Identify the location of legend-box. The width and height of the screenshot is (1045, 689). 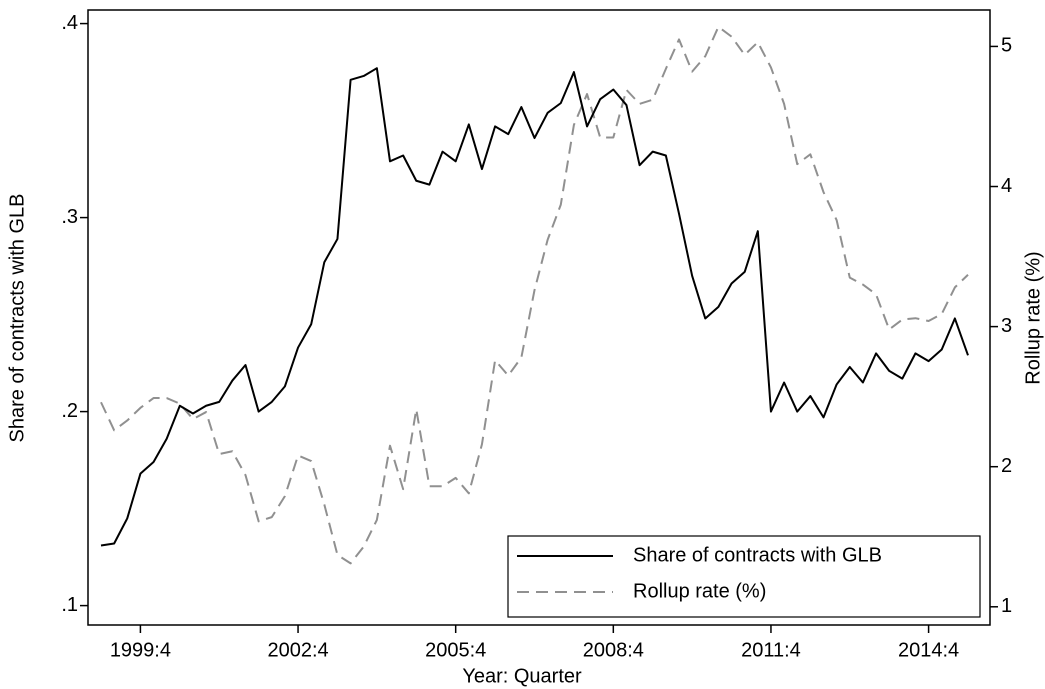
(744, 576).